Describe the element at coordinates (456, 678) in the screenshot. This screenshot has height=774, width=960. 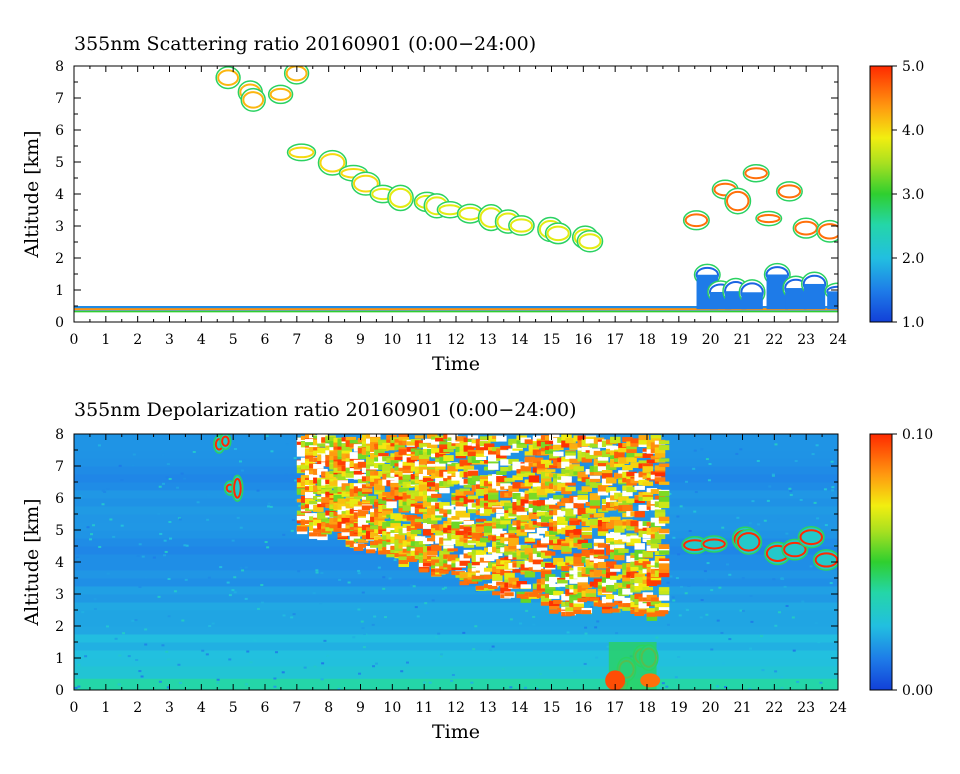
I see `background-band` at that location.